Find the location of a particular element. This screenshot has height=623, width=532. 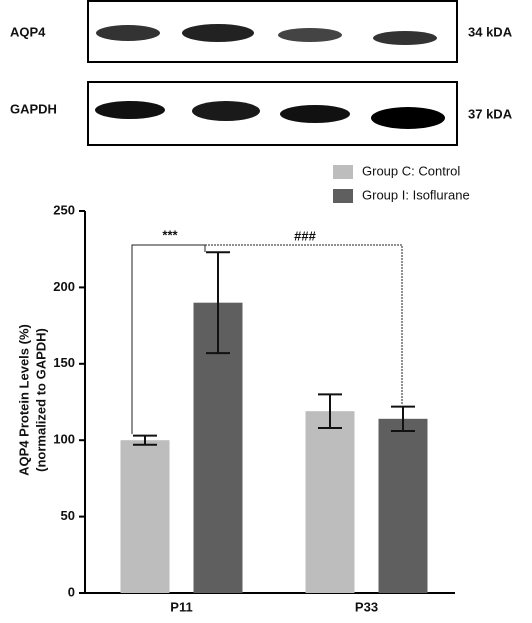

y-tick-label: 0 is located at coordinates (71, 591).